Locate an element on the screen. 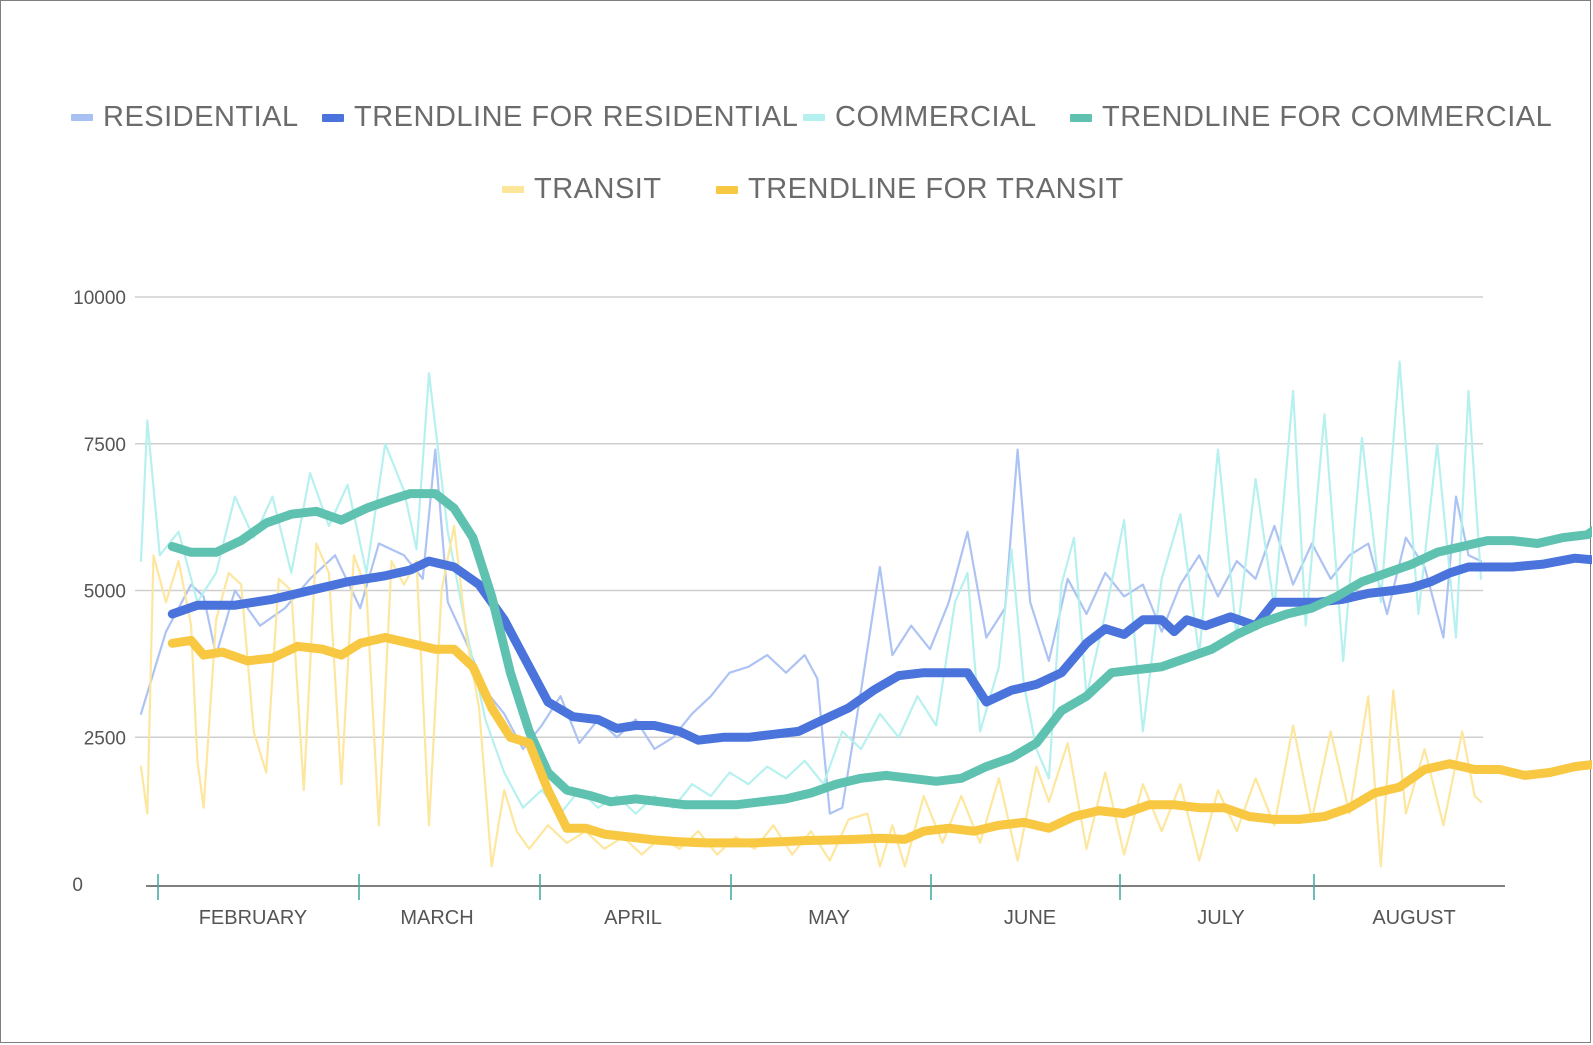 This screenshot has width=1593, height=1045. legend-swatch-transit is located at coordinates (513, 189).